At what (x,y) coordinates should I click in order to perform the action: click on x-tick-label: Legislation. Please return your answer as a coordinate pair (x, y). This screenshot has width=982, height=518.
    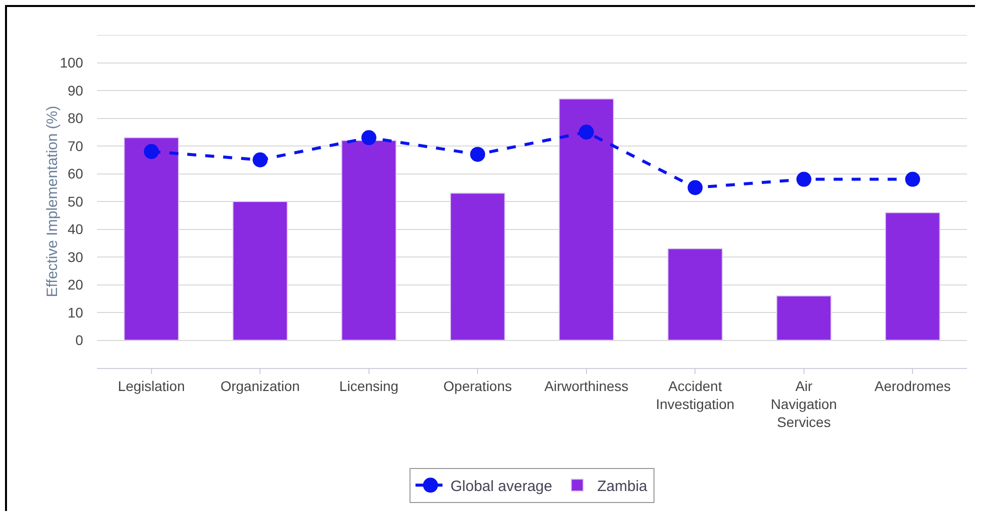
    Looking at the image, I should click on (151, 386).